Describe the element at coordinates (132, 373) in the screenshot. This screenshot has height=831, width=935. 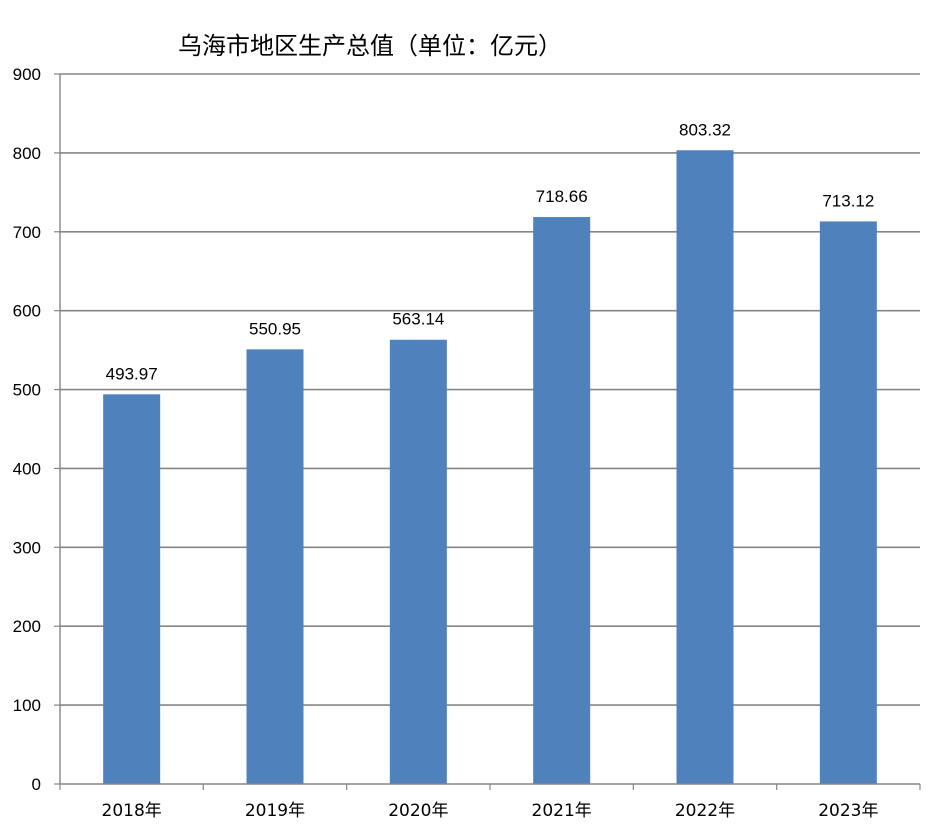
I see `data-label: 493.97` at that location.